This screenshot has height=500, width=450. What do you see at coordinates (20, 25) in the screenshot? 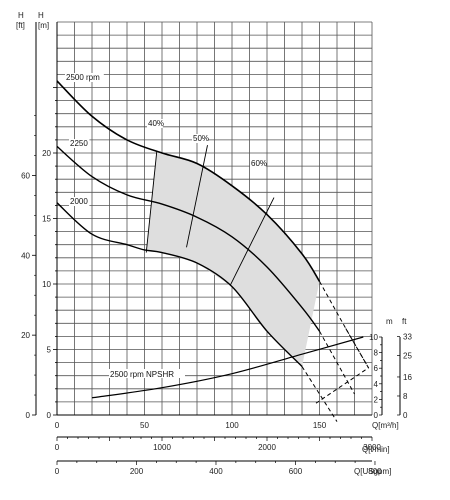
I see `axis-left-ft-unit: [ft]` at bounding box center [20, 25].